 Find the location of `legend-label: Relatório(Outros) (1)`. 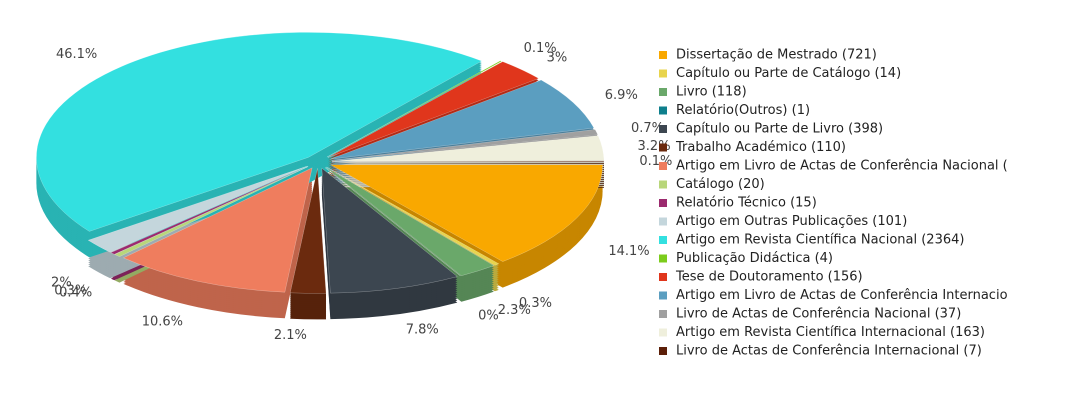

legend-label: Relatório(Outros) (1) is located at coordinates (743, 110).